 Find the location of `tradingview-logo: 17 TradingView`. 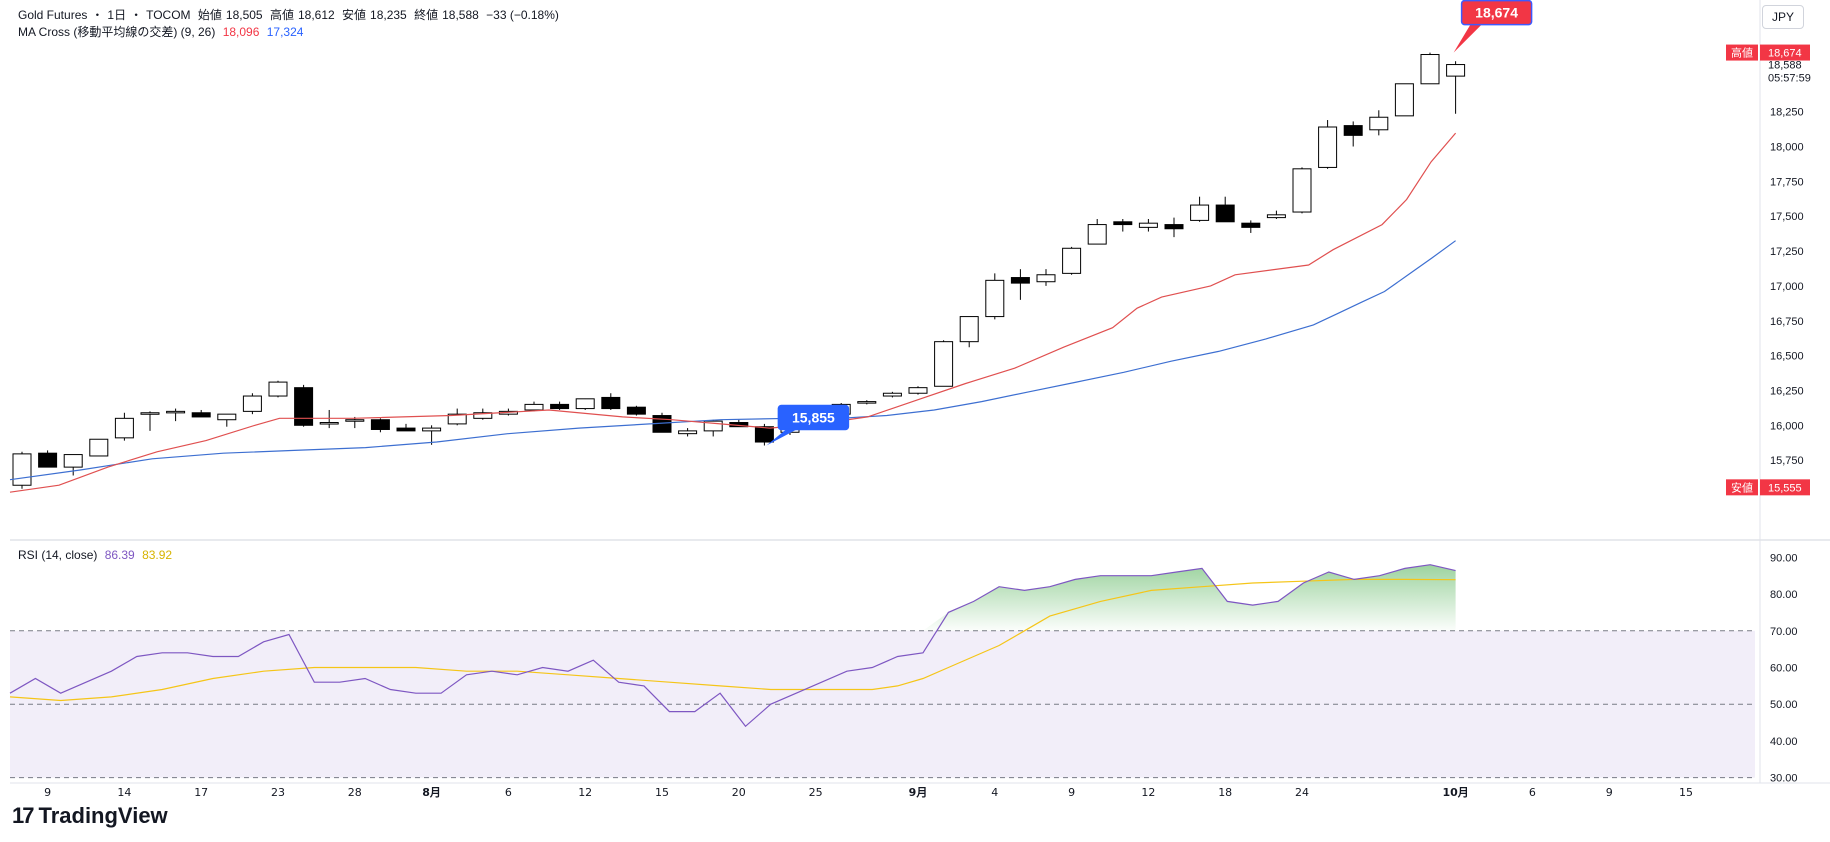

tradingview-logo: 17 TradingView is located at coordinates (90, 816).